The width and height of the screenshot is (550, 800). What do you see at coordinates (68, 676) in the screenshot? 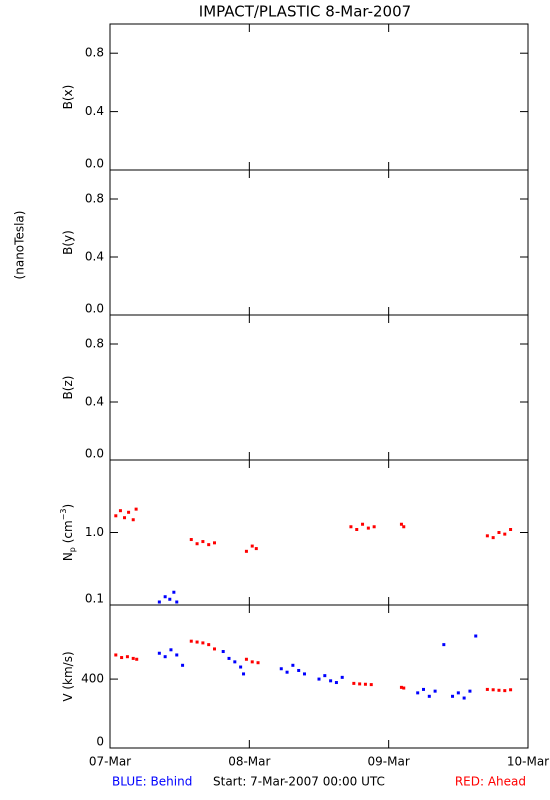
I see `y-axis-label-part: V (km/s)` at bounding box center [68, 676].